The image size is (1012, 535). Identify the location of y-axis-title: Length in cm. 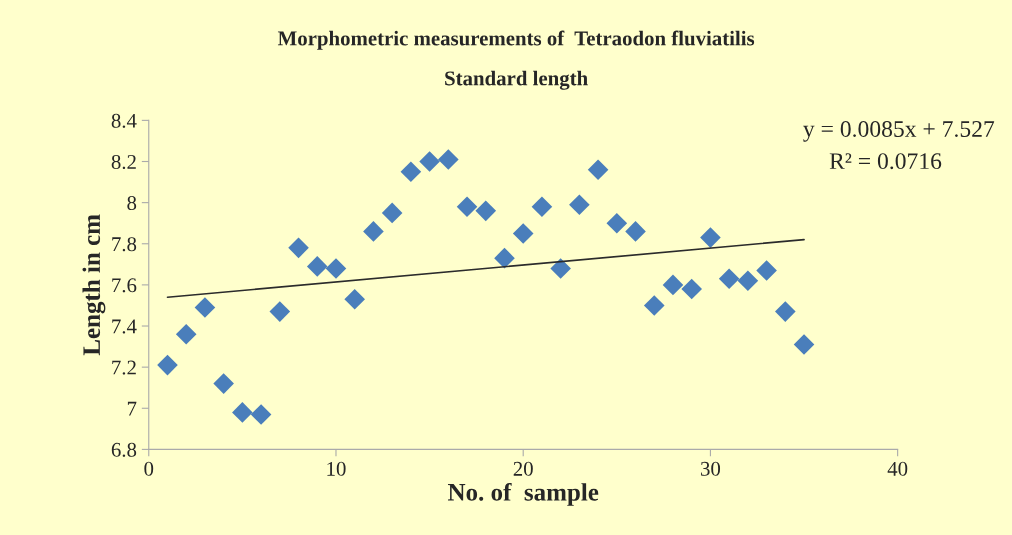
(94, 285).